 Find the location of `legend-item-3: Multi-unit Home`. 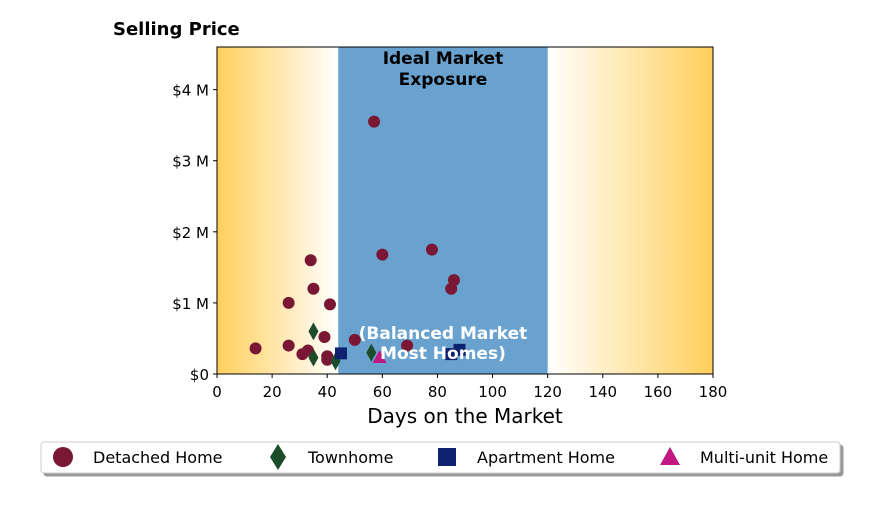

legend-item-3: Multi-unit Home is located at coordinates (744, 457).